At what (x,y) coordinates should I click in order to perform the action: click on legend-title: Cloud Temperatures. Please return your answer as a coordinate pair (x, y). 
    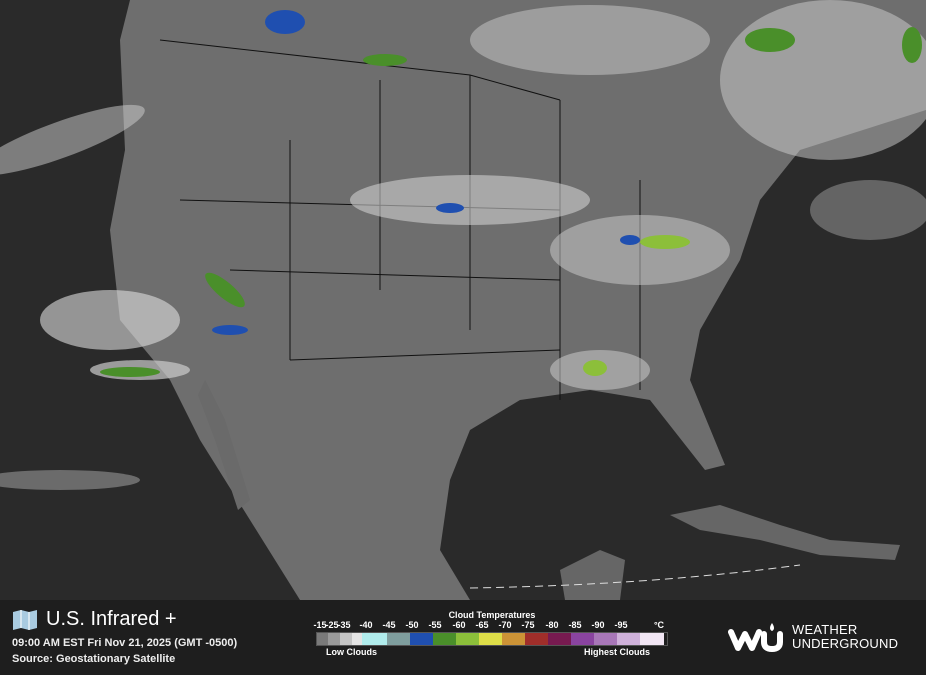
    Looking at the image, I should click on (492, 615).